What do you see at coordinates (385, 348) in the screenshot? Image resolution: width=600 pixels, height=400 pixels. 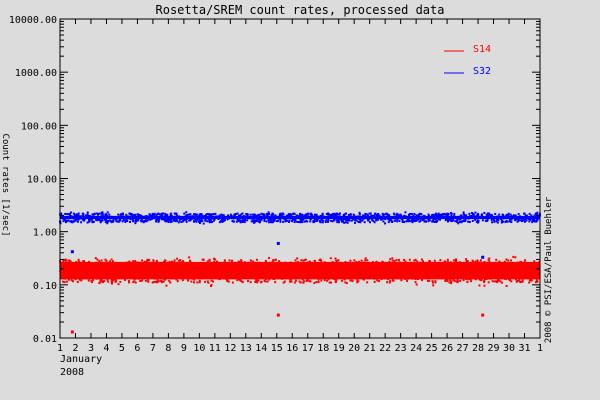 I see `x-tick-label: 22` at bounding box center [385, 348].